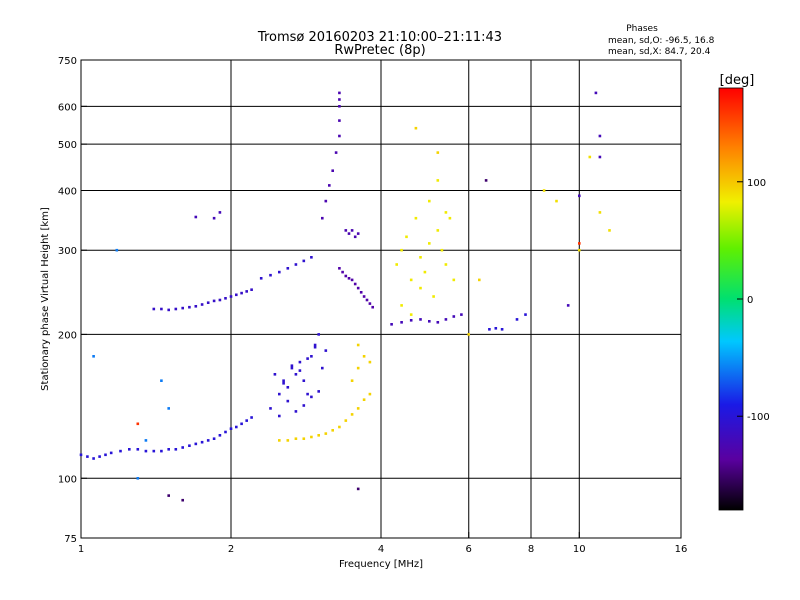 This screenshot has height=600, width=800. I want to click on x-tick-label-6: 16, so click(681, 549).